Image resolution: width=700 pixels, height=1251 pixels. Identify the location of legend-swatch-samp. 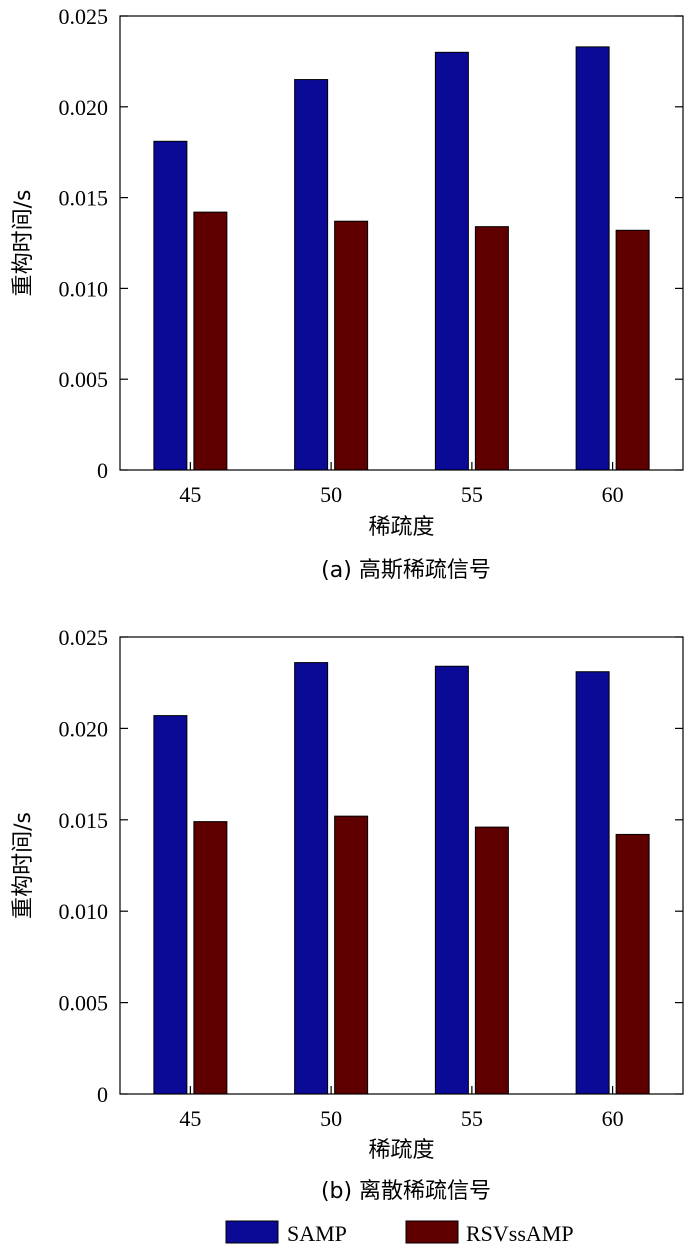
(252, 1232).